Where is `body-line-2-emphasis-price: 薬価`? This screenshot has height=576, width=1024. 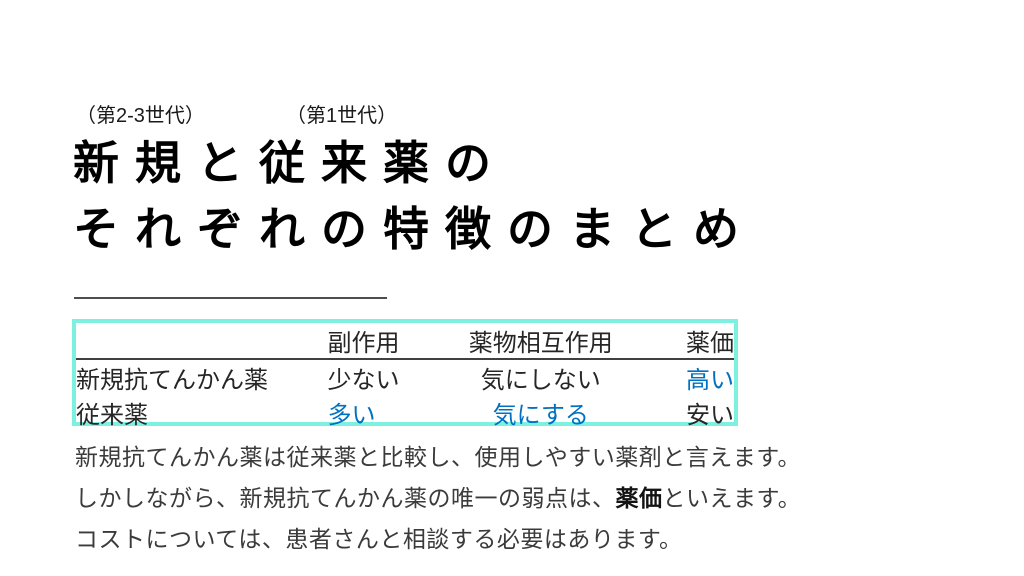 body-line-2-emphasis-price: 薬価 is located at coordinates (639, 498).